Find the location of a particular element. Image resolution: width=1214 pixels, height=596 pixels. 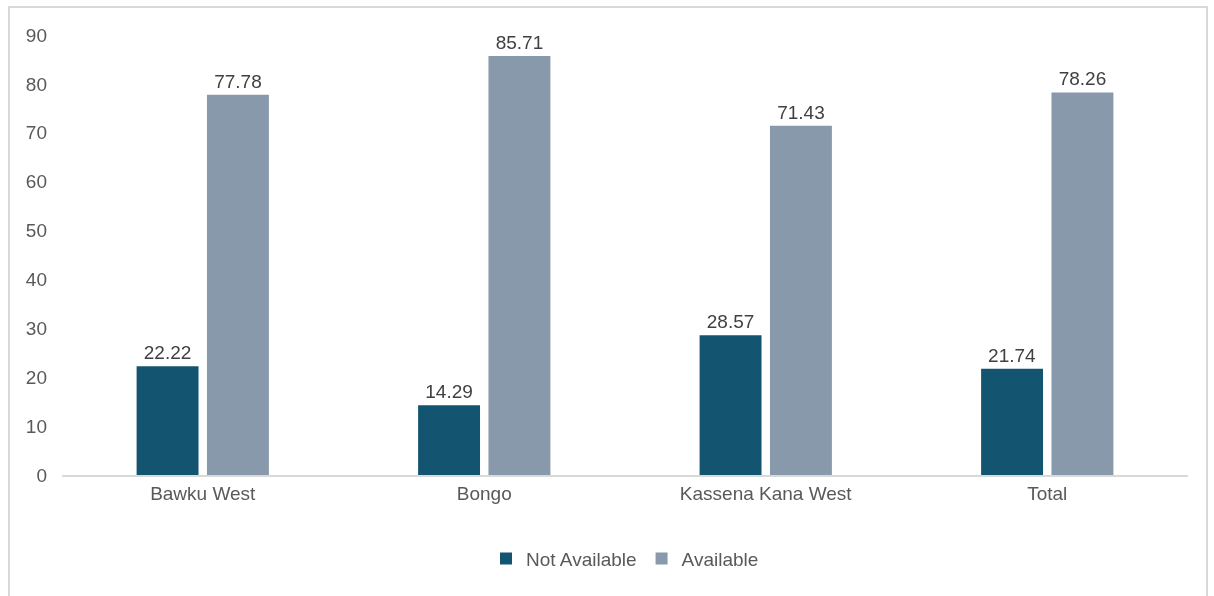

x-tick-label: Kassena Kana West is located at coordinates (766, 493).